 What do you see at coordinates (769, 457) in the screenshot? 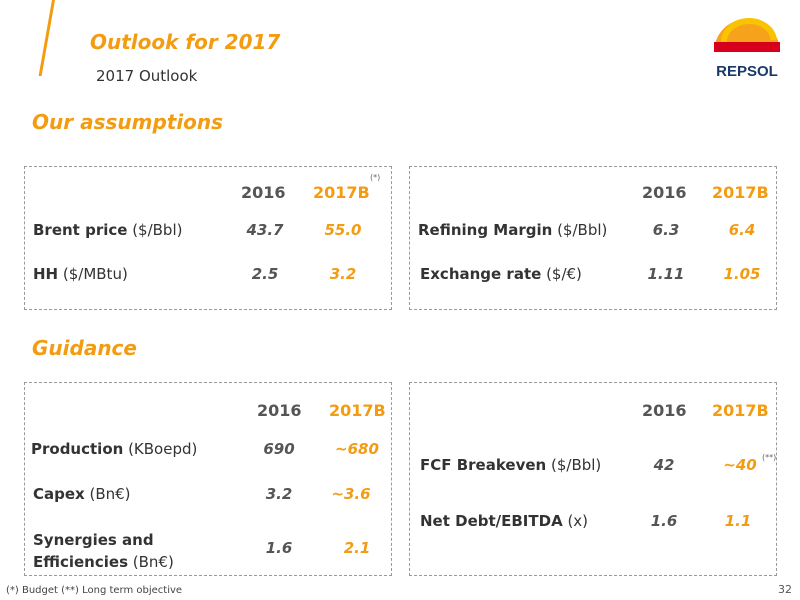
I see `long-term-note-mark: (**)` at bounding box center [769, 457].